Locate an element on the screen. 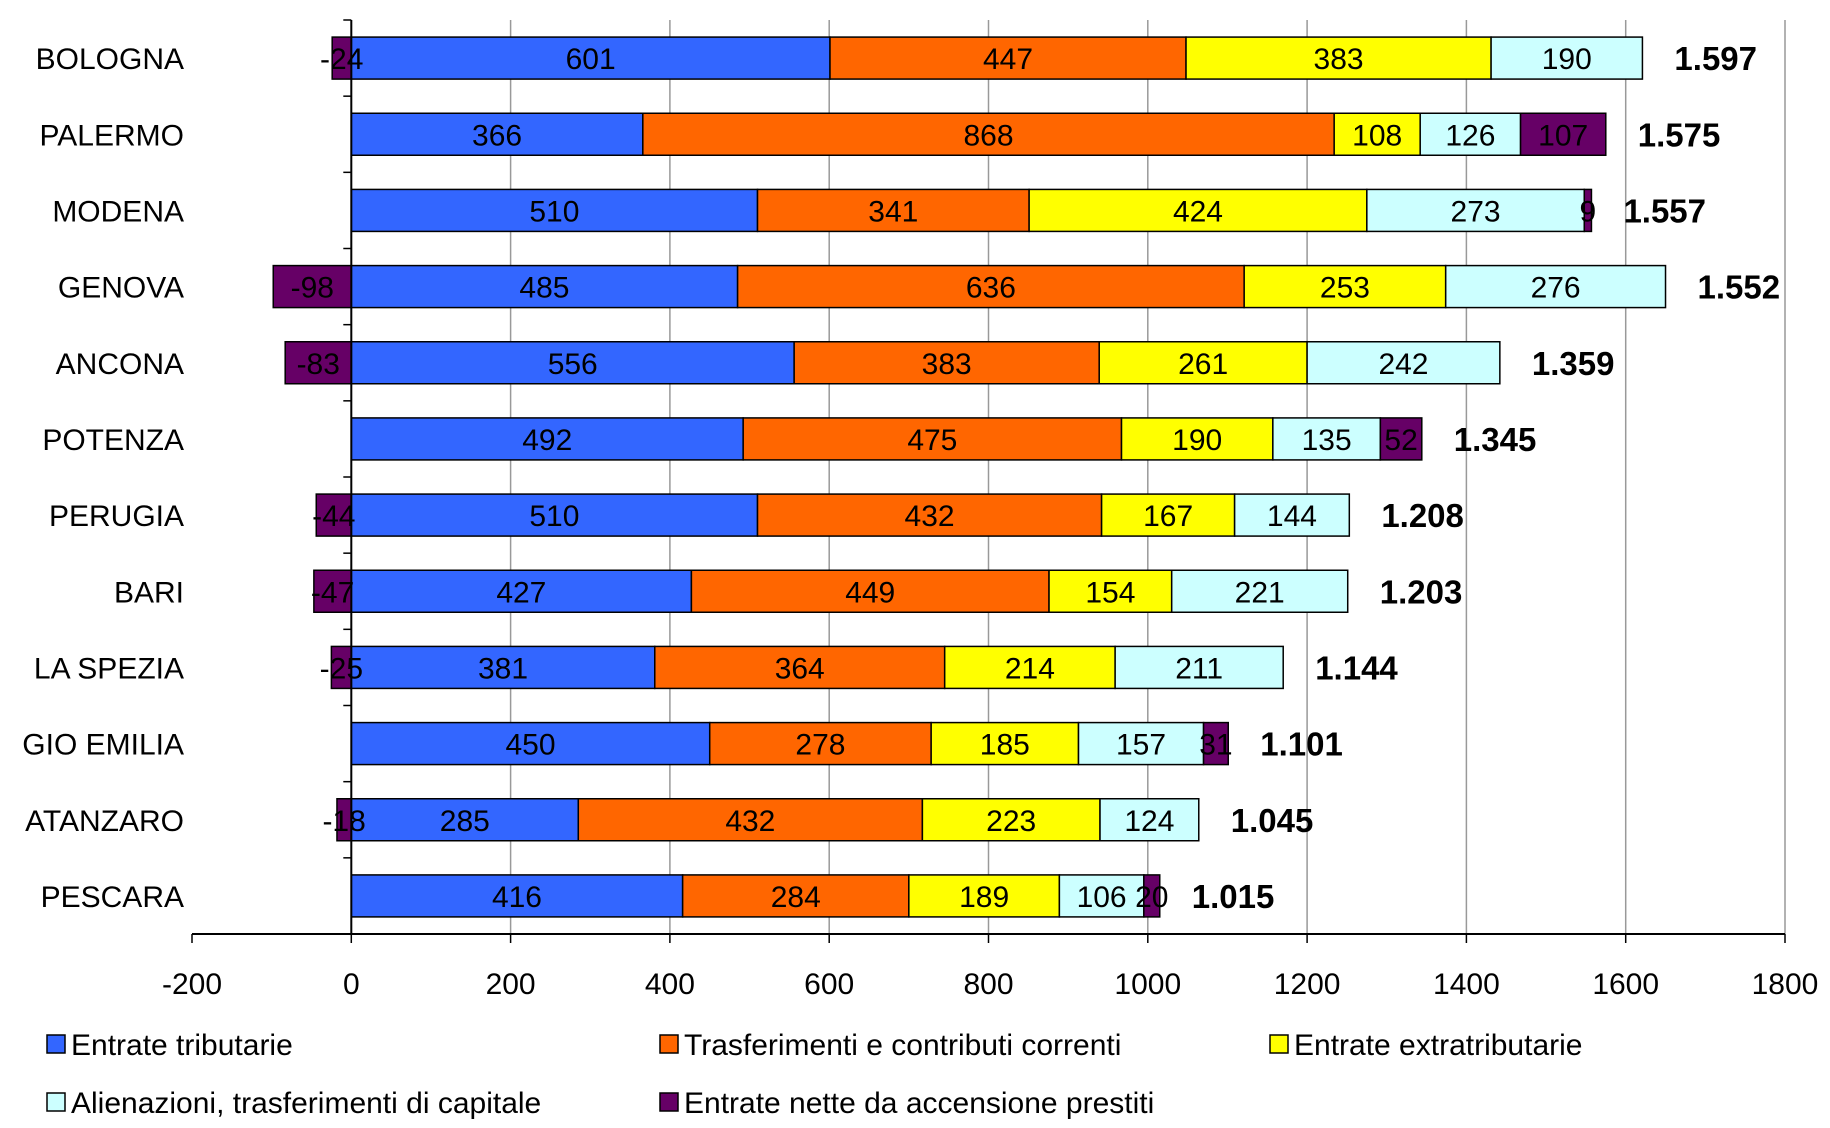 The width and height of the screenshot is (1830, 1128). data-label: 416 is located at coordinates (517, 897).